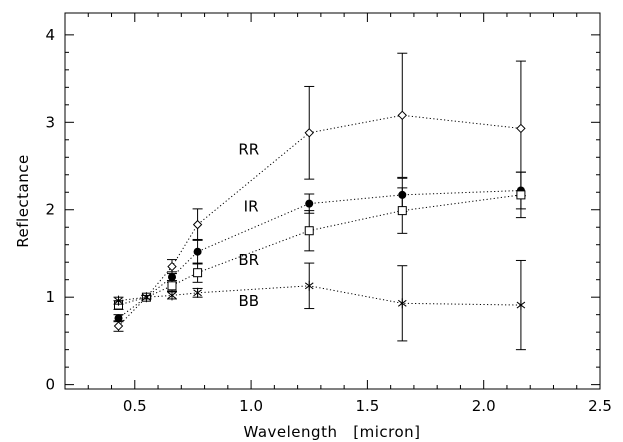  I want to click on y-axis-title: Reflectance, so click(23, 200).